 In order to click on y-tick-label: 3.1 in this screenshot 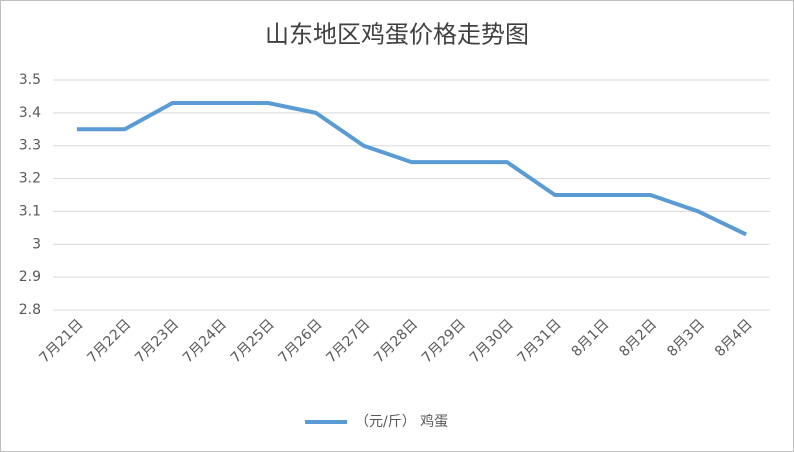, I will do `click(30, 211)`.